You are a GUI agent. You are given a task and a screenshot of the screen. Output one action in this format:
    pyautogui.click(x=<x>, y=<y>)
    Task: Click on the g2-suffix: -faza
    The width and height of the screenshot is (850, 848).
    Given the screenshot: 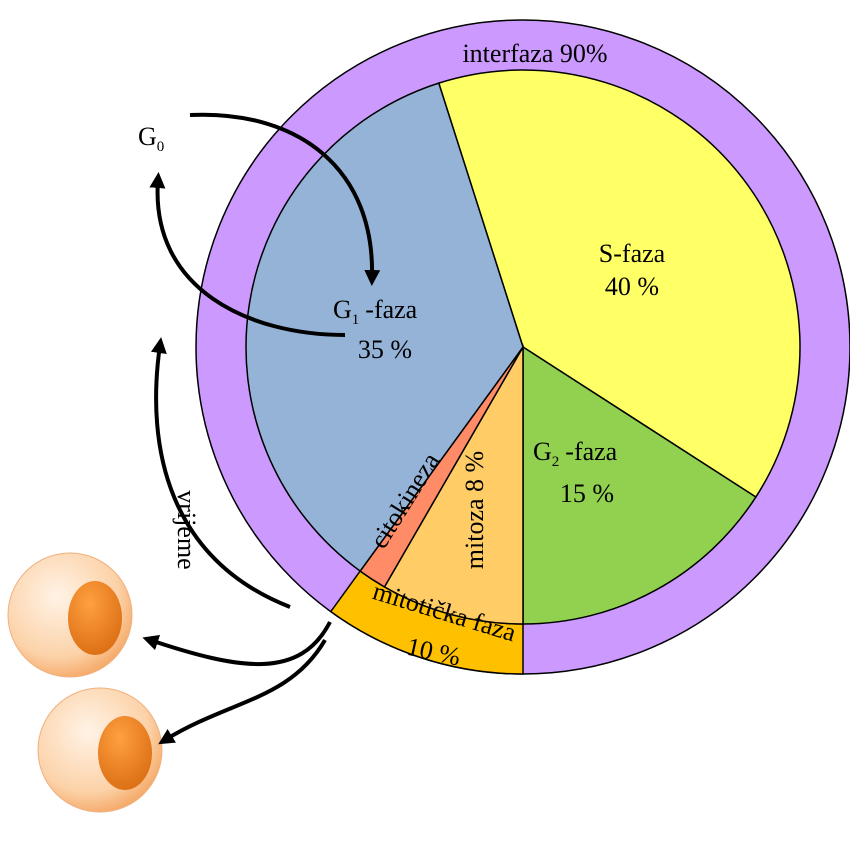 What is the action you would take?
    pyautogui.click(x=591, y=451)
    